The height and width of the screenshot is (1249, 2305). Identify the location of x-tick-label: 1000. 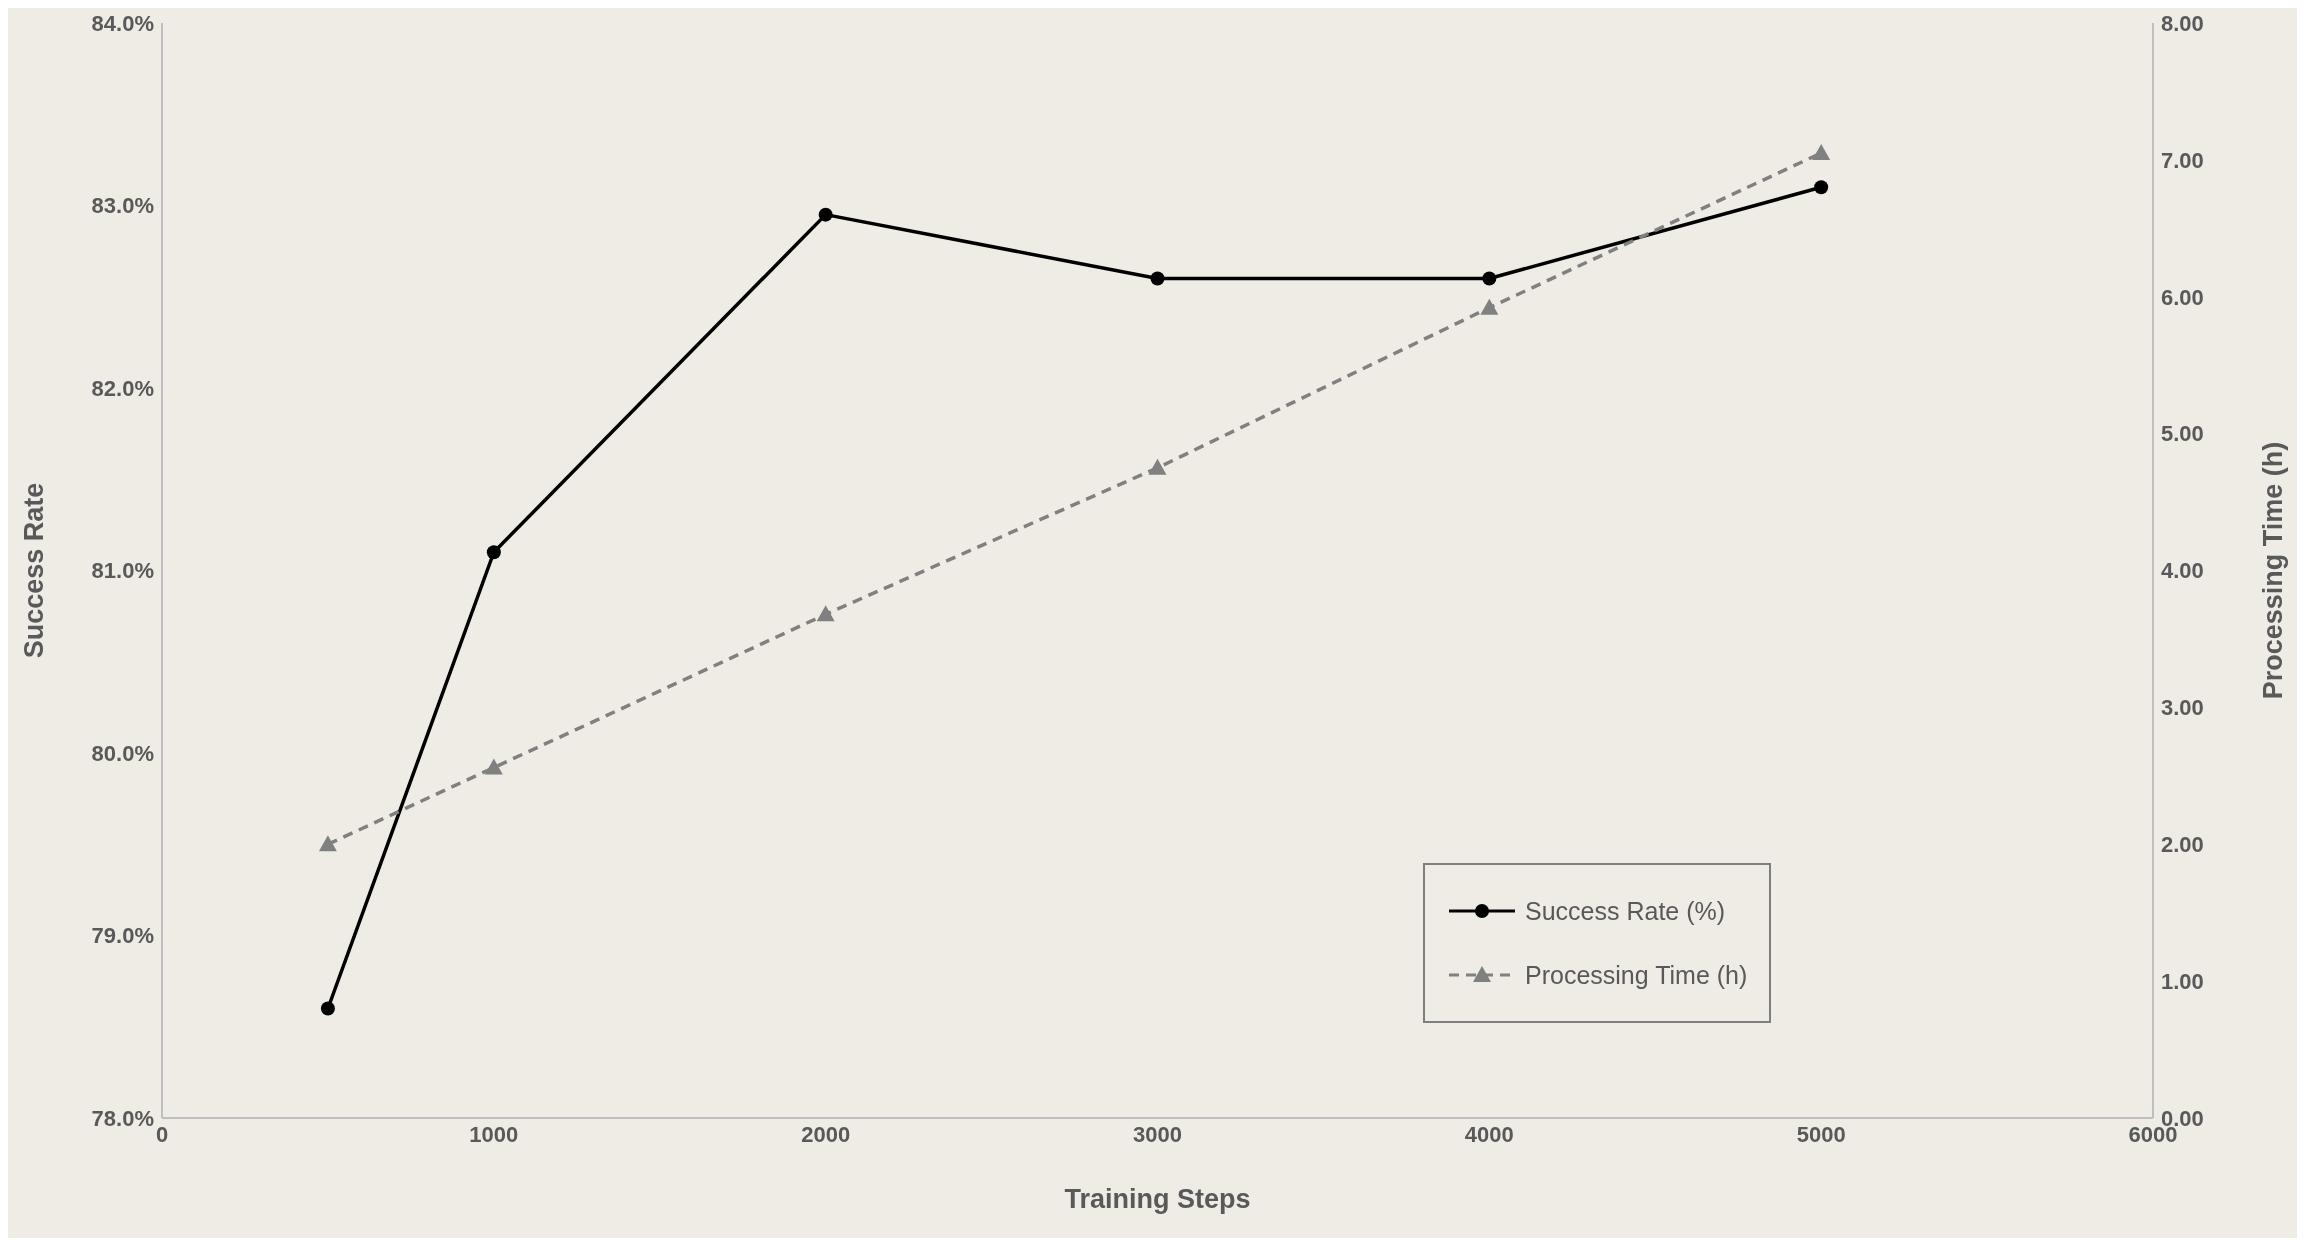
(494, 1134).